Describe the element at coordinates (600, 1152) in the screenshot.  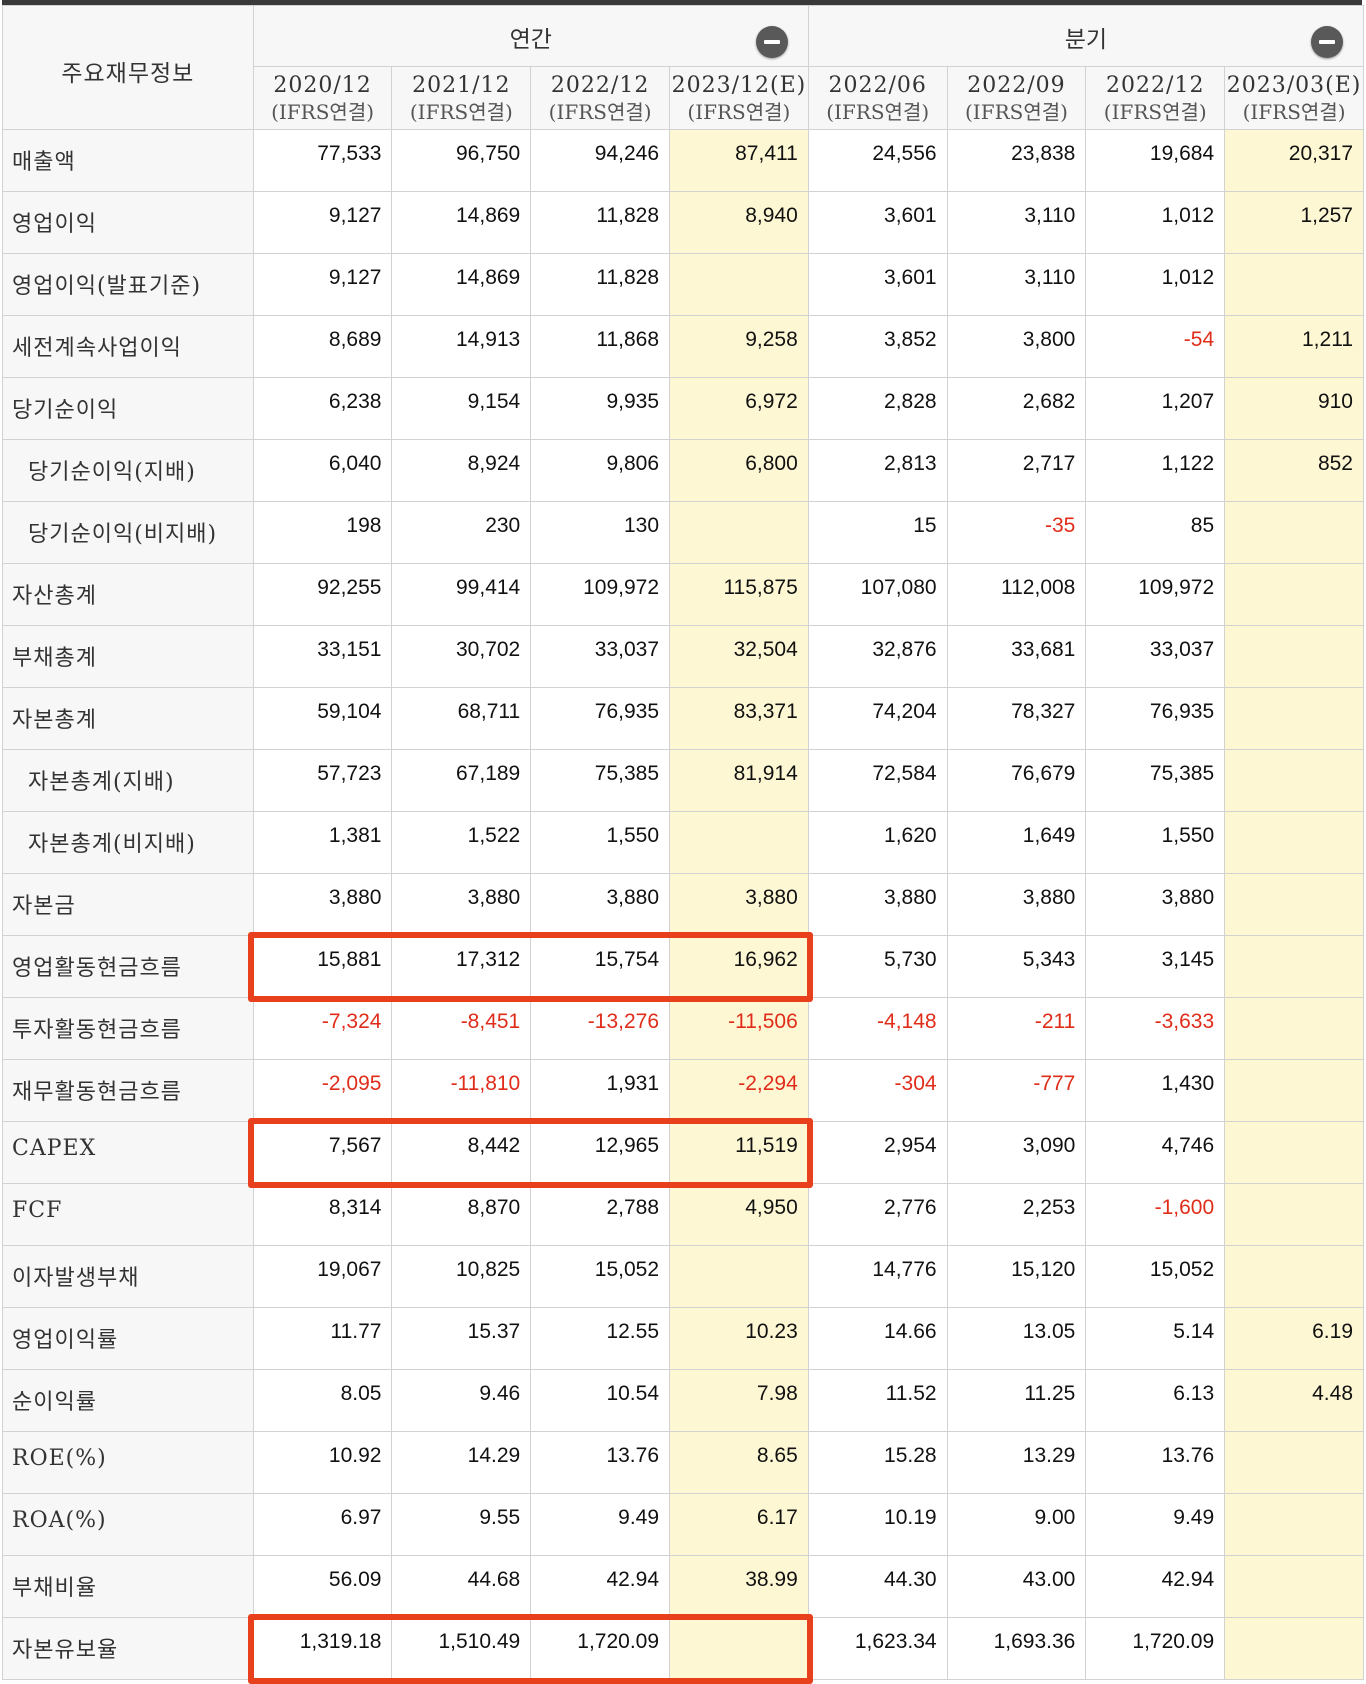
I see `table-cell: 12,965` at that location.